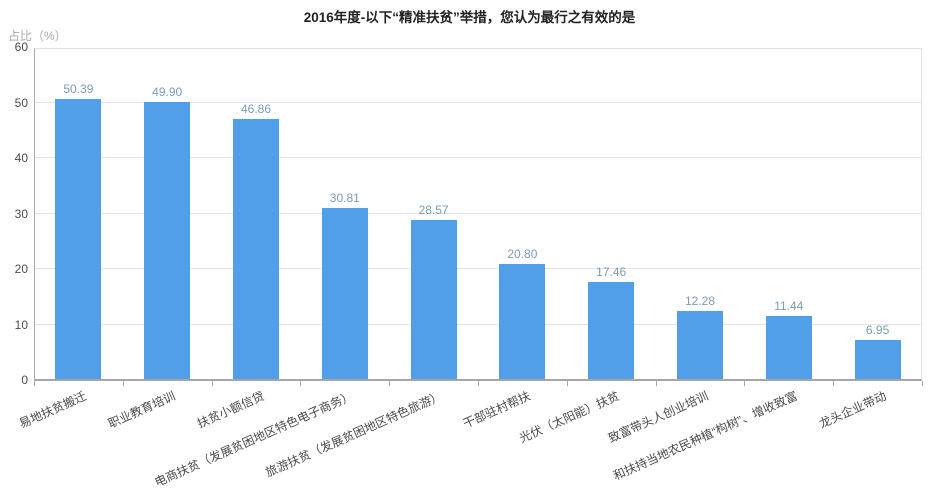 This screenshot has width=939, height=489. I want to click on x-axis-label: 职业教育培训, so click(142, 409).